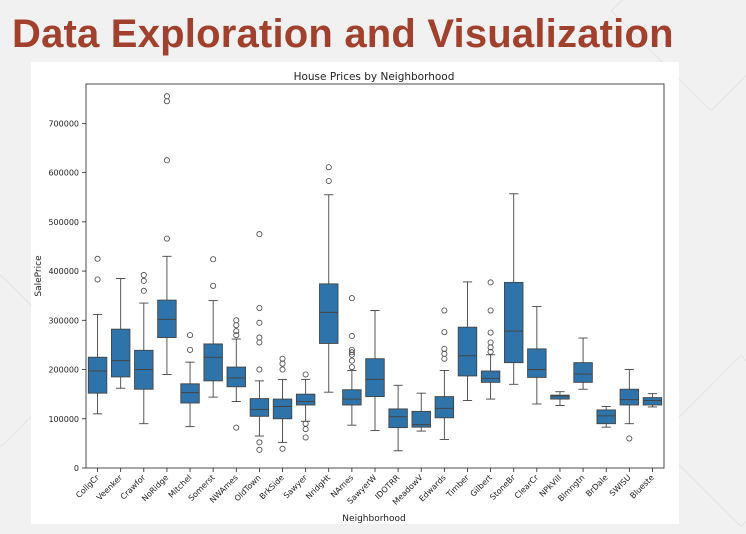 This screenshot has height=534, width=746. I want to click on box-ClearCr, so click(537, 355).